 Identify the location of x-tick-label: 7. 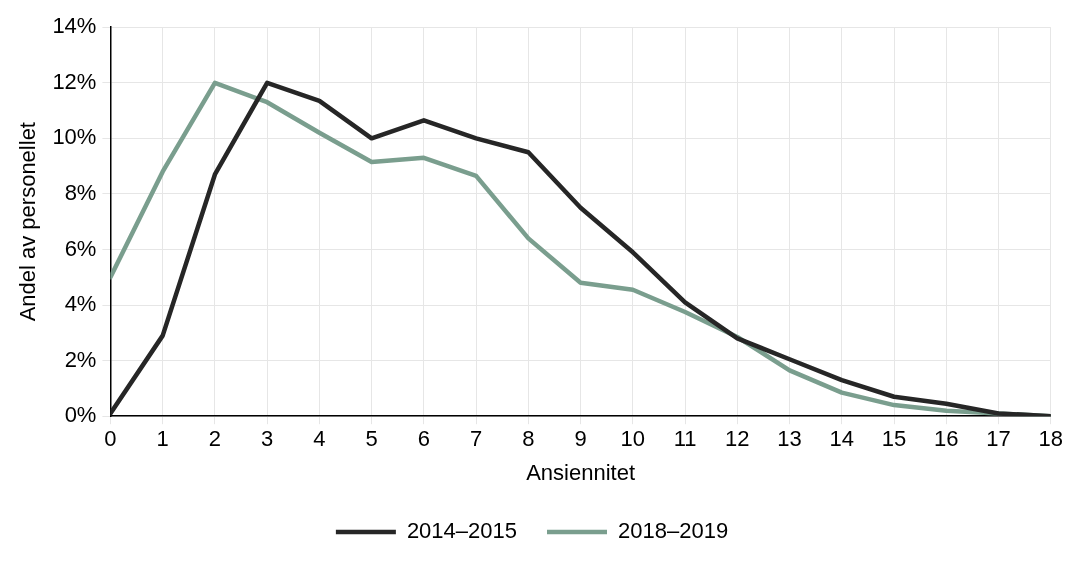
(476, 439).